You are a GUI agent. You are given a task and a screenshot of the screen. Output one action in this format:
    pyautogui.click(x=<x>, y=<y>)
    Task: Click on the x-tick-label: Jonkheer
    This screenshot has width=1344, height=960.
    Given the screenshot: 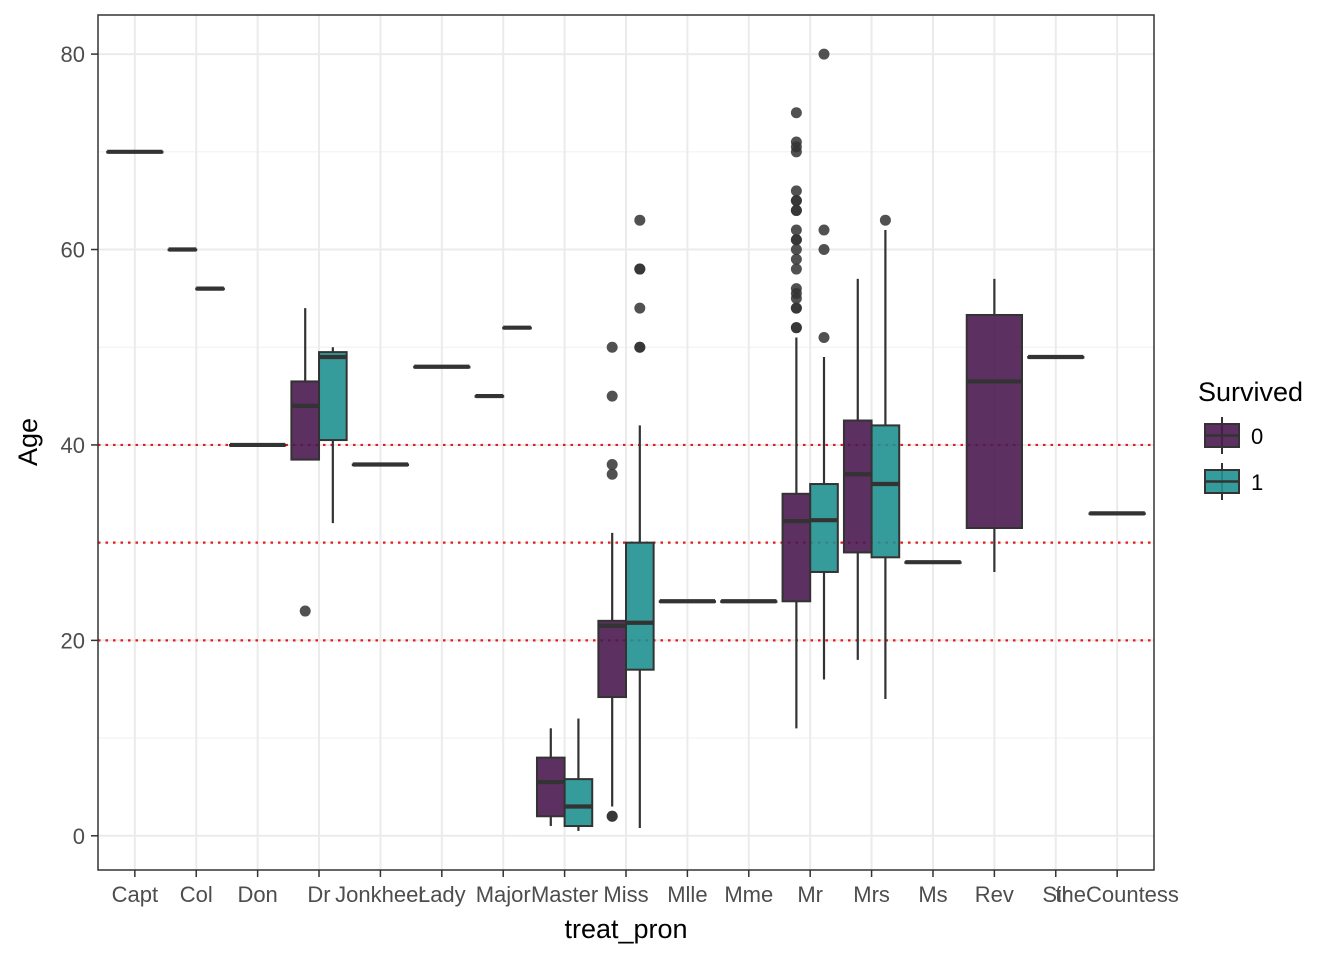 What is the action you would take?
    pyautogui.click(x=380, y=894)
    